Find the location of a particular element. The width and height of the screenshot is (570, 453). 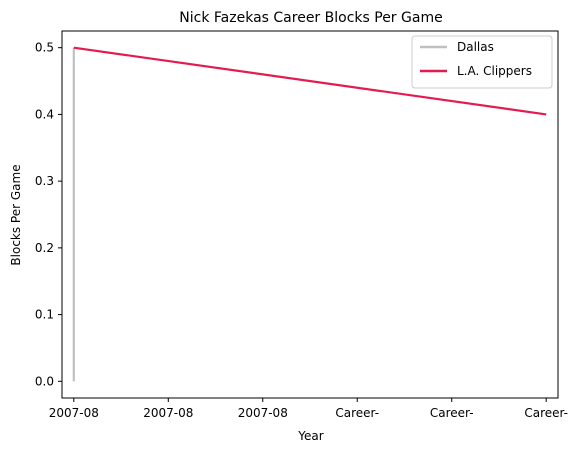

legend-label-dallas: Dallas is located at coordinates (475, 47).